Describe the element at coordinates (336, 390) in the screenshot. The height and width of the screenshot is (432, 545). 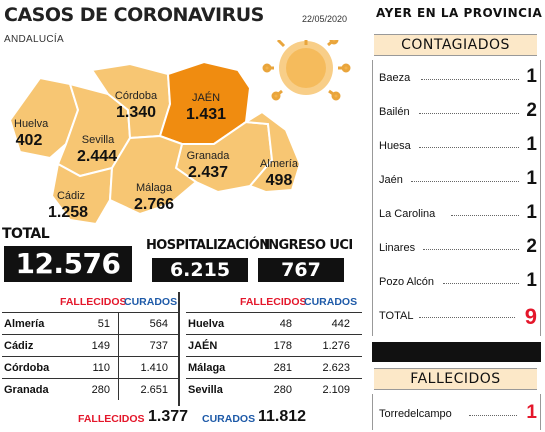
I see `row-curados: 2.109` at that location.